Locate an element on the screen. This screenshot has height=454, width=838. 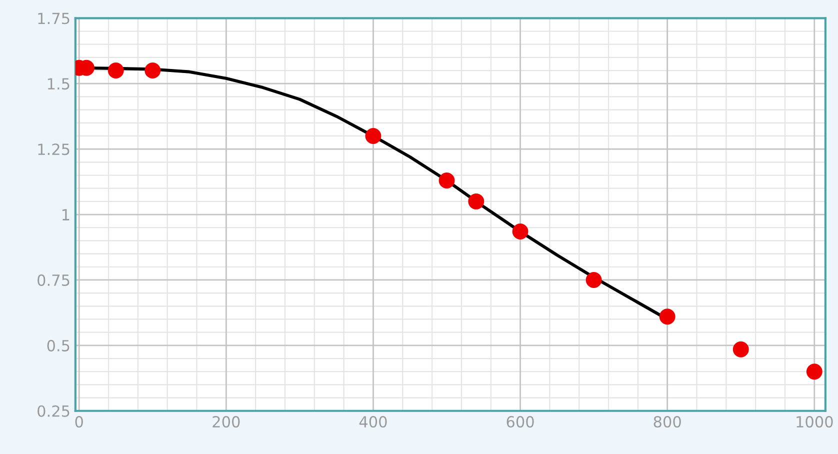
x-tick-label: 800 is located at coordinates (667, 422).